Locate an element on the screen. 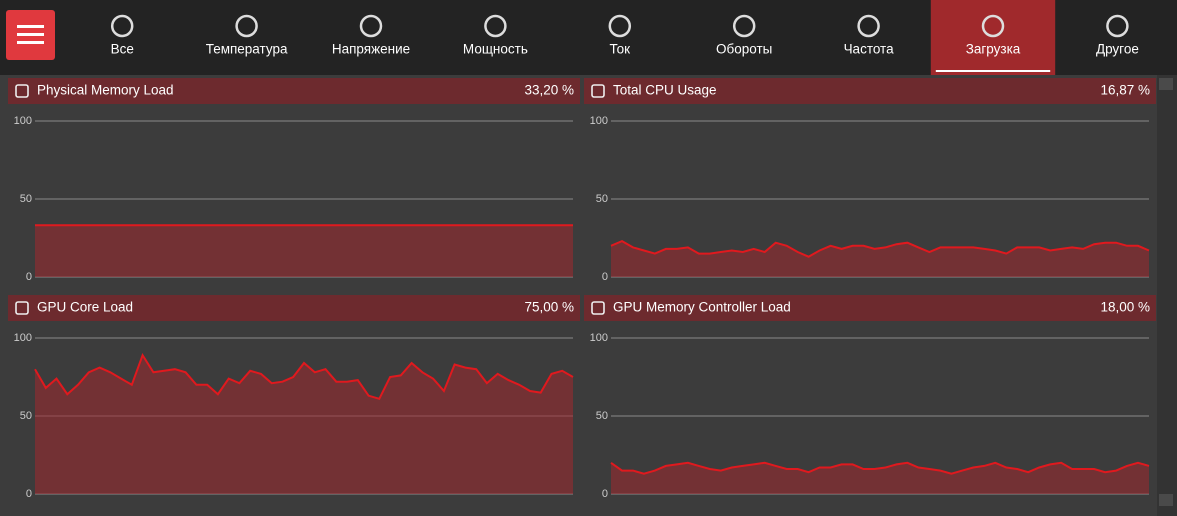 Image resolution: width=1177 pixels, height=516 pixels. current-value: 33,20 % is located at coordinates (549, 90).